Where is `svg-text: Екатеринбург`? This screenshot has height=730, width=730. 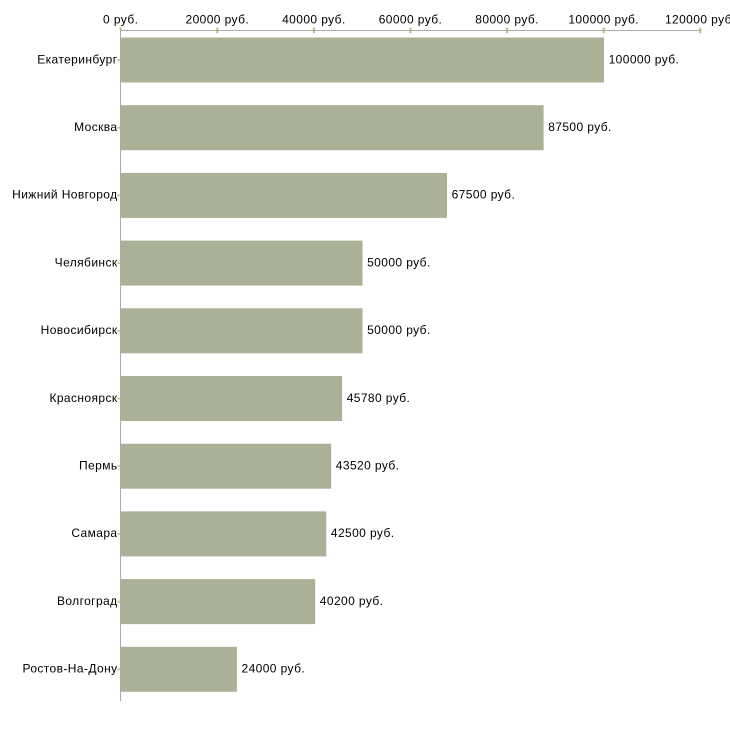
svg-text: Екатеринбург is located at coordinates (77, 59).